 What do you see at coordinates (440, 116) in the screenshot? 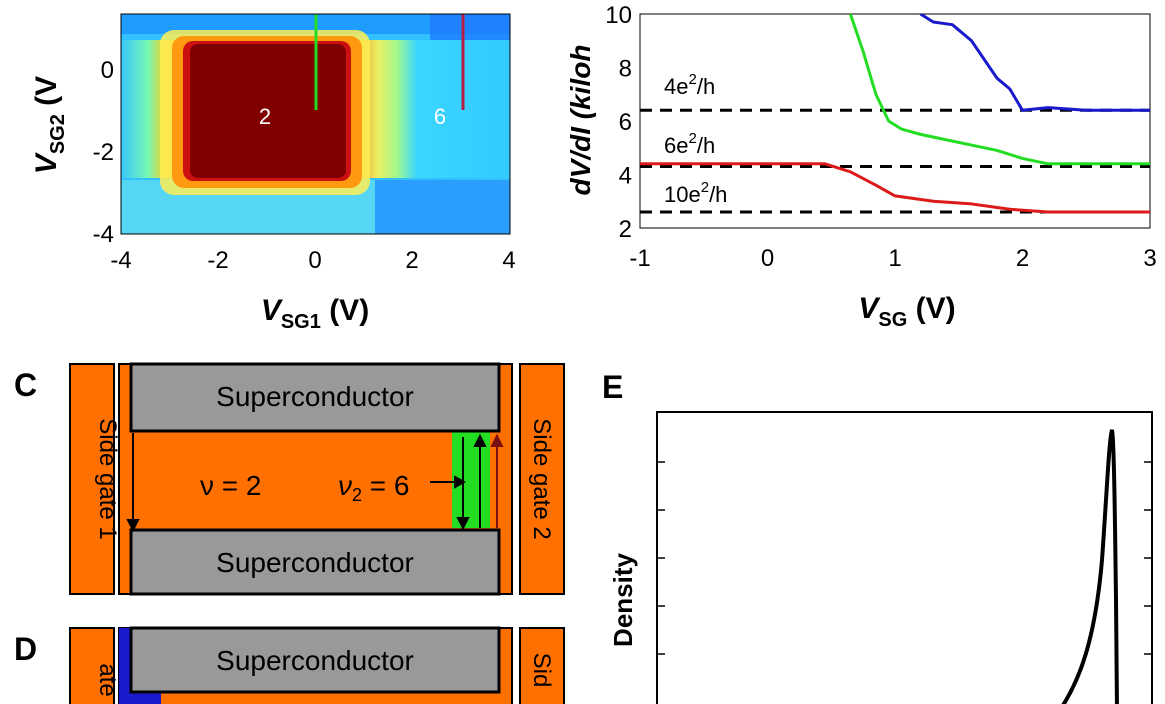
I see `region-label-6: 6` at bounding box center [440, 116].